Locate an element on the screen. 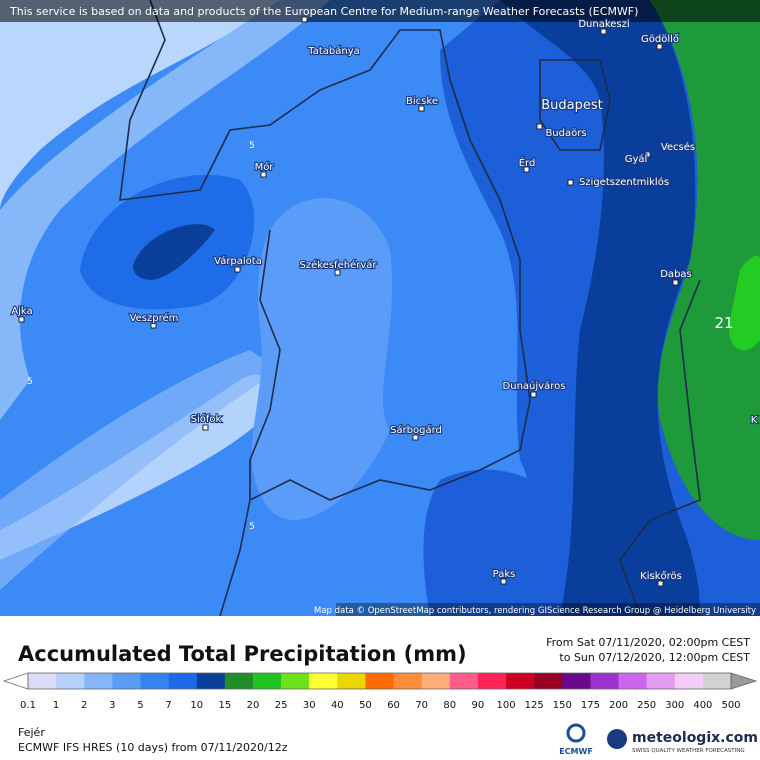 The width and height of the screenshot is (760, 760). legend-label: 250 is located at coordinates (646, 705).